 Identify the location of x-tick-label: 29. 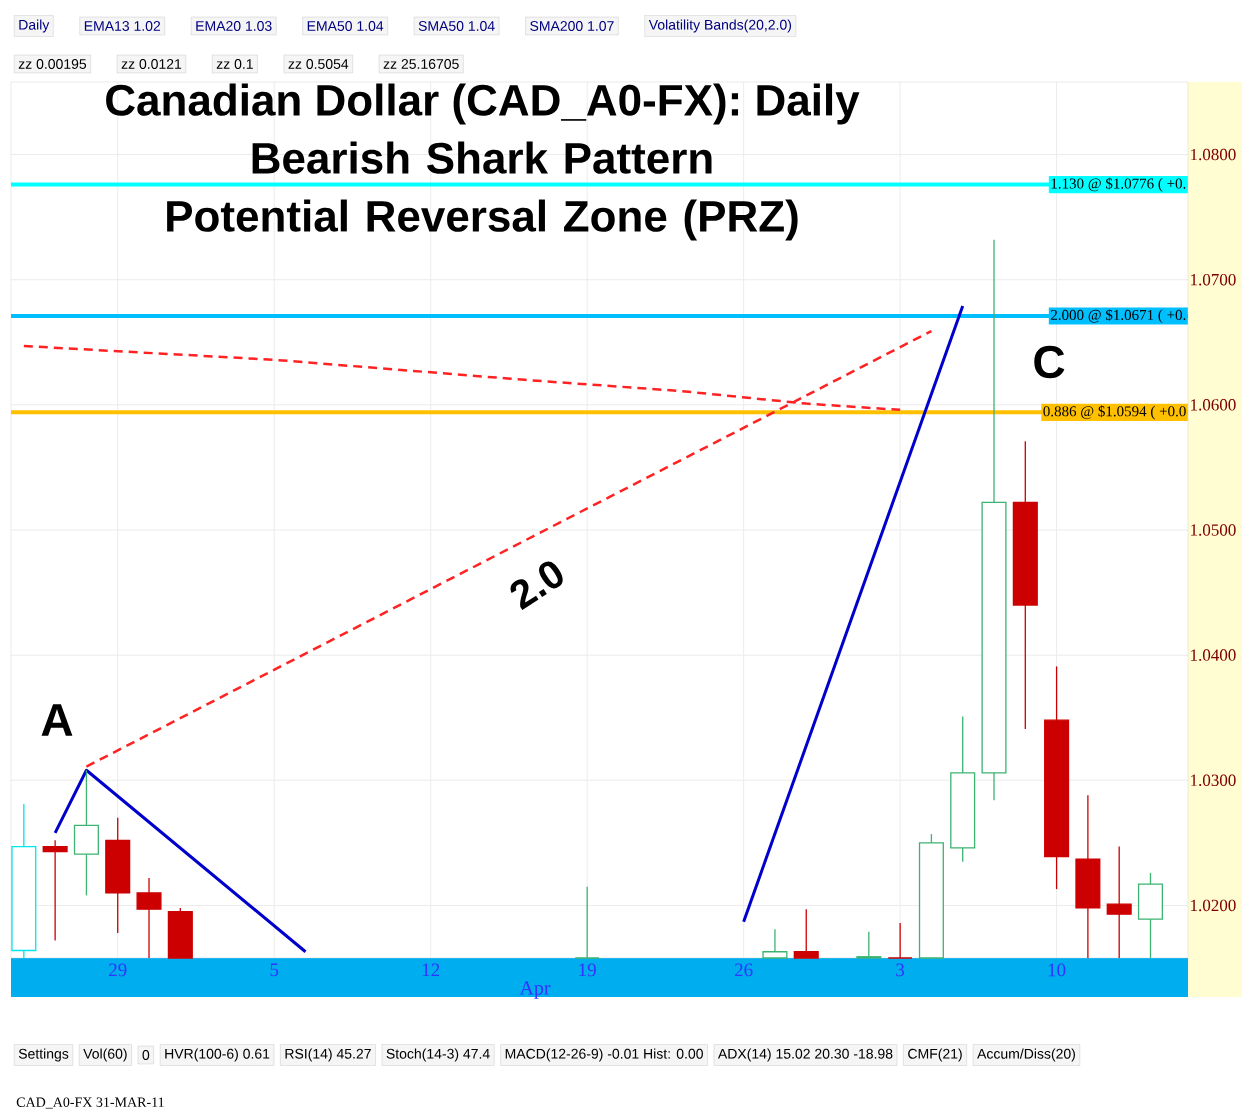
(118, 970).